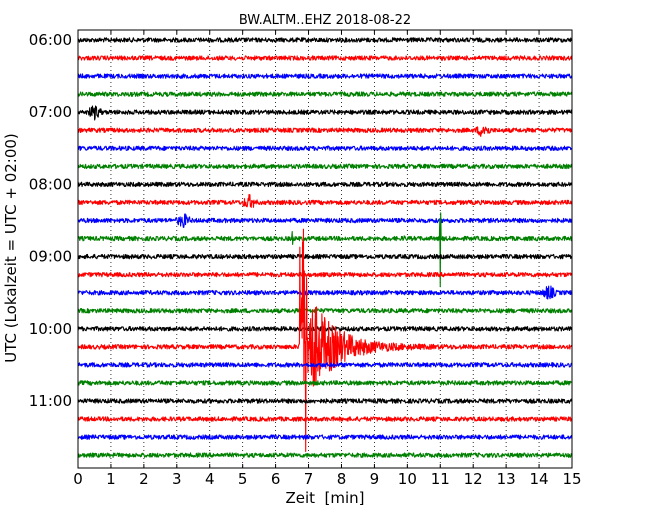 The height and width of the screenshot is (520, 650). What do you see at coordinates (473, 479) in the screenshot?
I see `x-tick-label: 12` at bounding box center [473, 479].